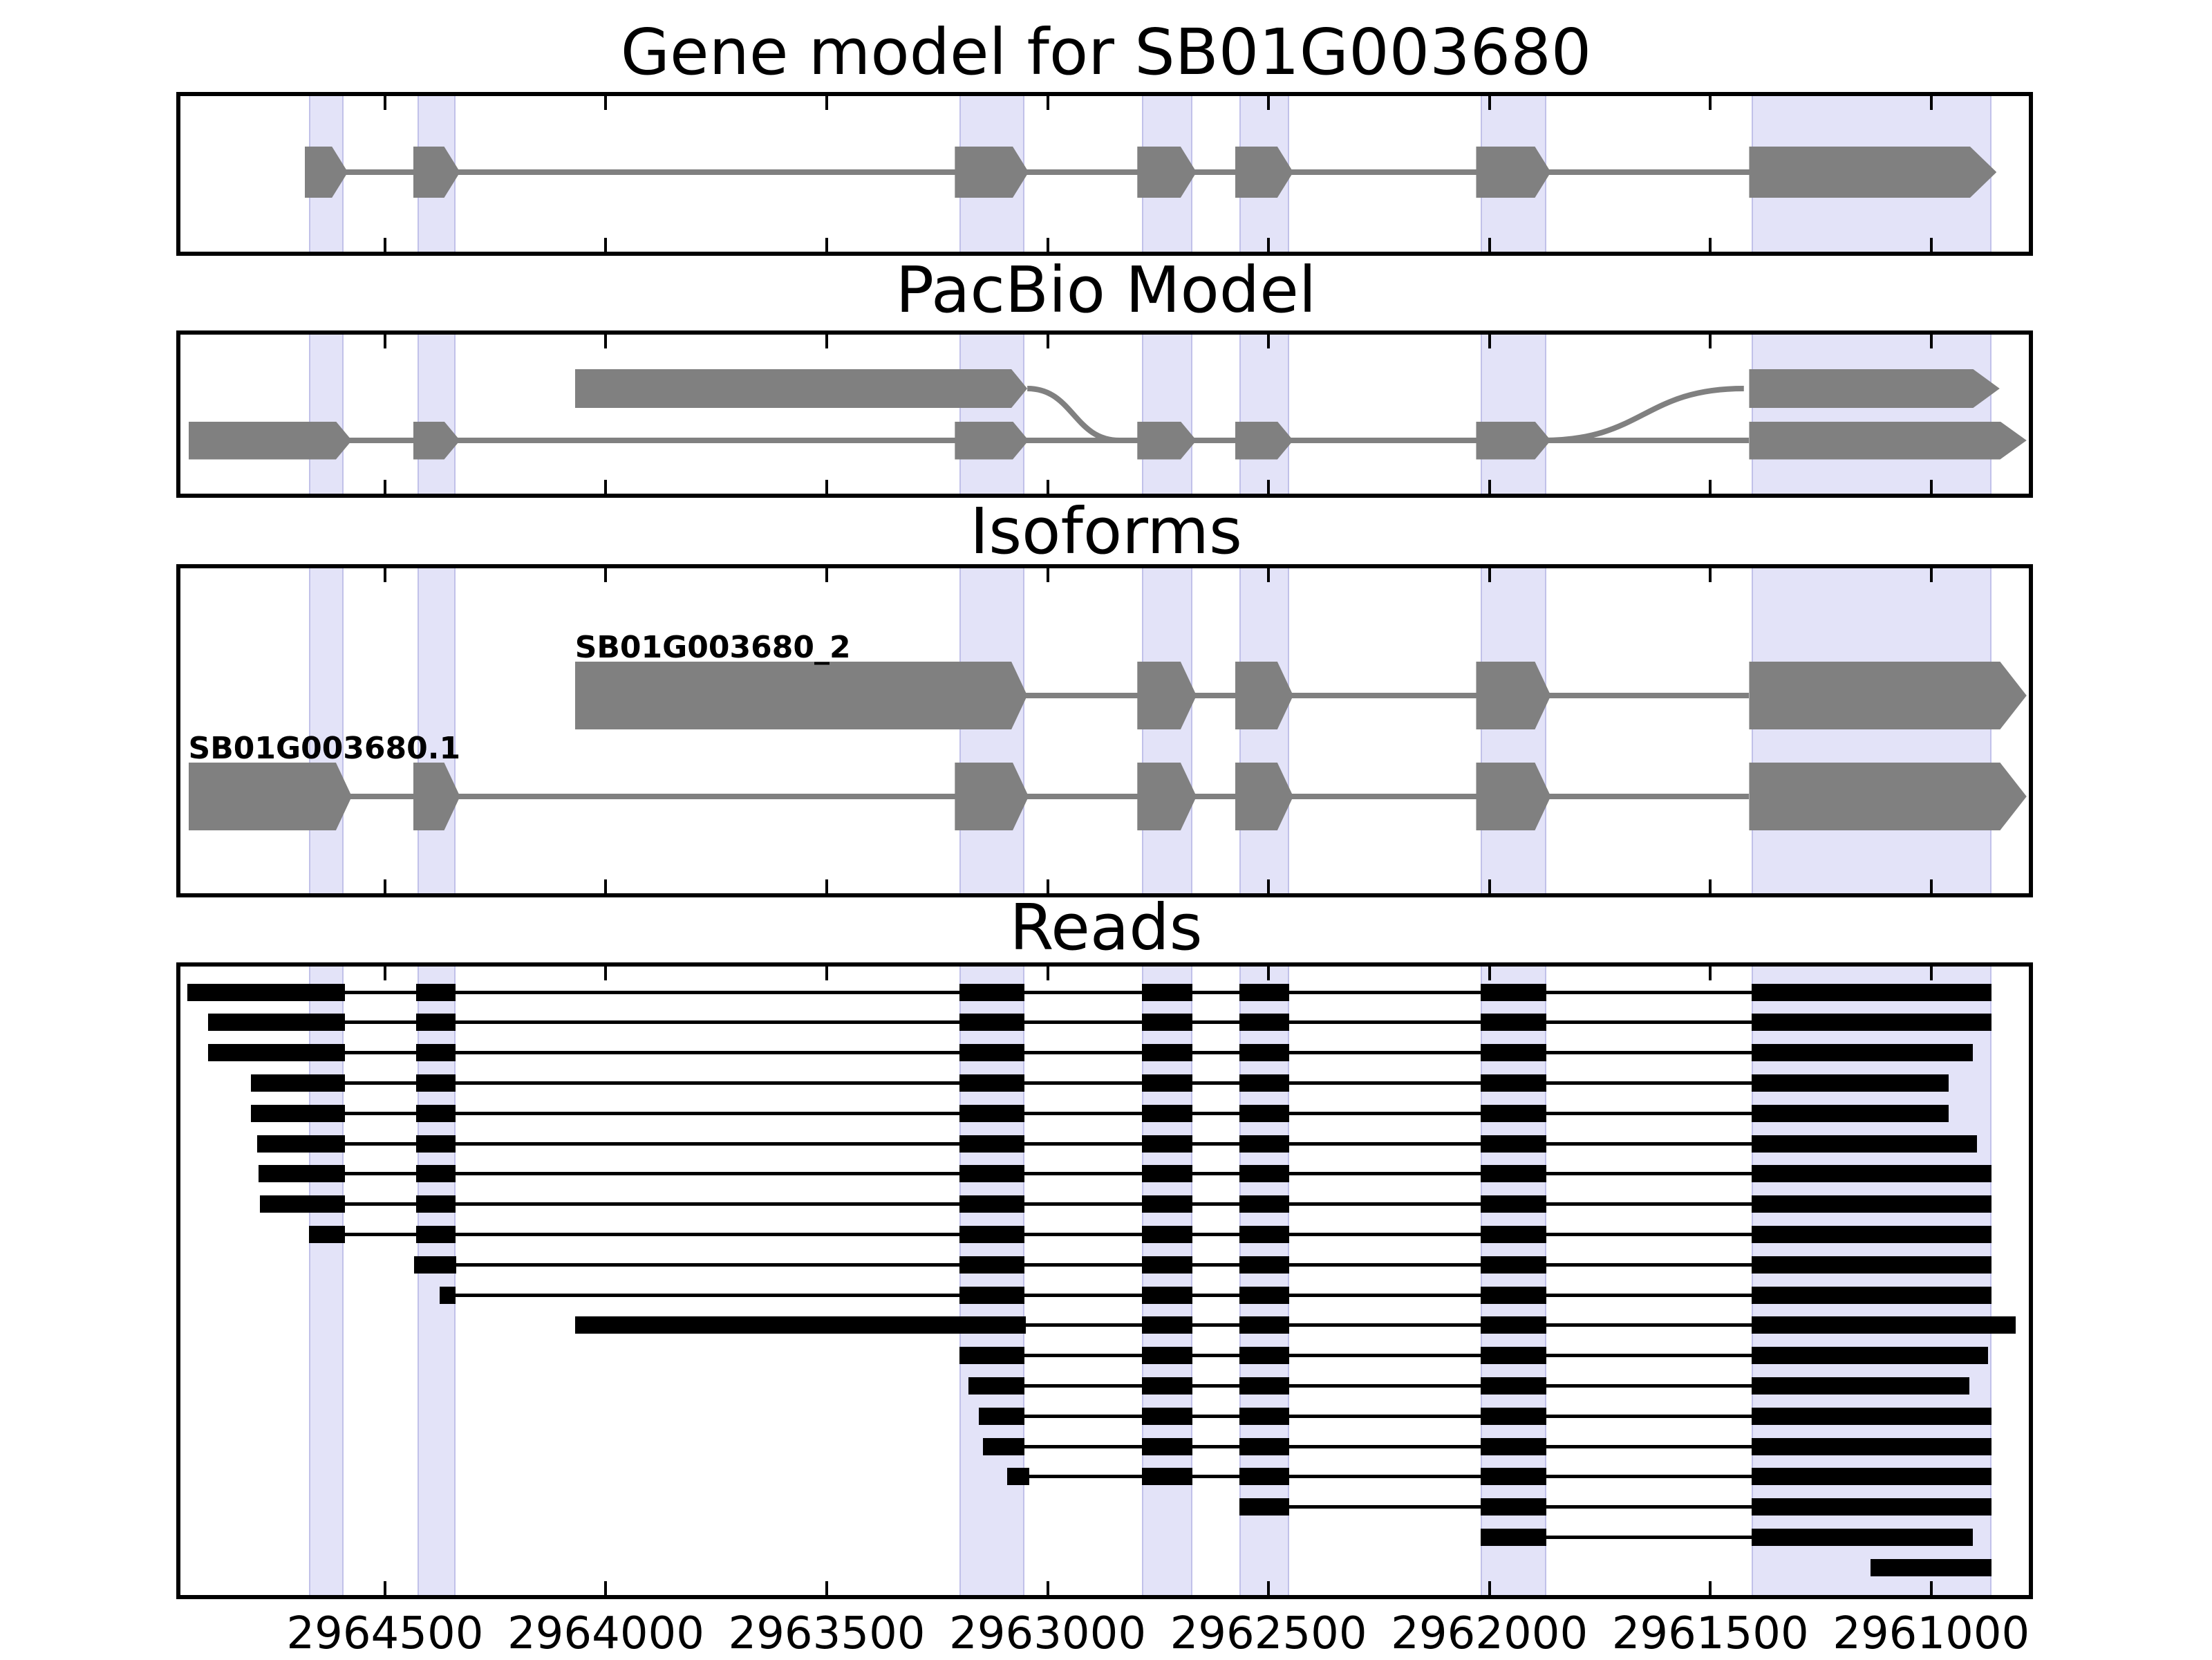 The width and height of the screenshot is (2212, 1660). I want to click on panel-pacbio-model, so click(1104, 414).